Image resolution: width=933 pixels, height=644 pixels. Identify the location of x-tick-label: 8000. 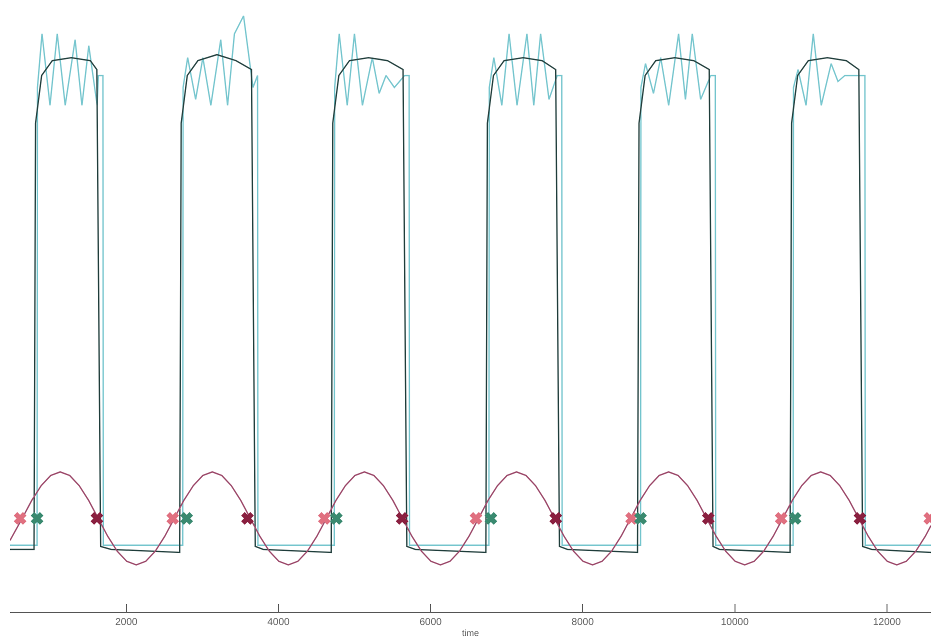
(583, 622).